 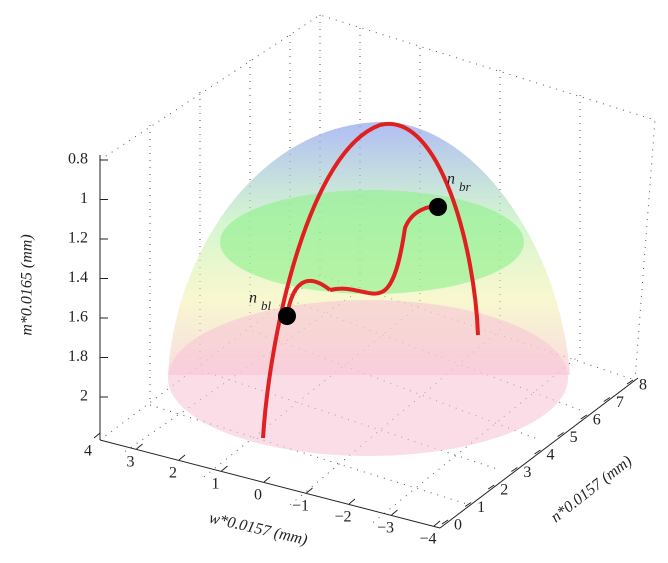 I want to click on x-tick-label: 0, so click(x=258, y=495).